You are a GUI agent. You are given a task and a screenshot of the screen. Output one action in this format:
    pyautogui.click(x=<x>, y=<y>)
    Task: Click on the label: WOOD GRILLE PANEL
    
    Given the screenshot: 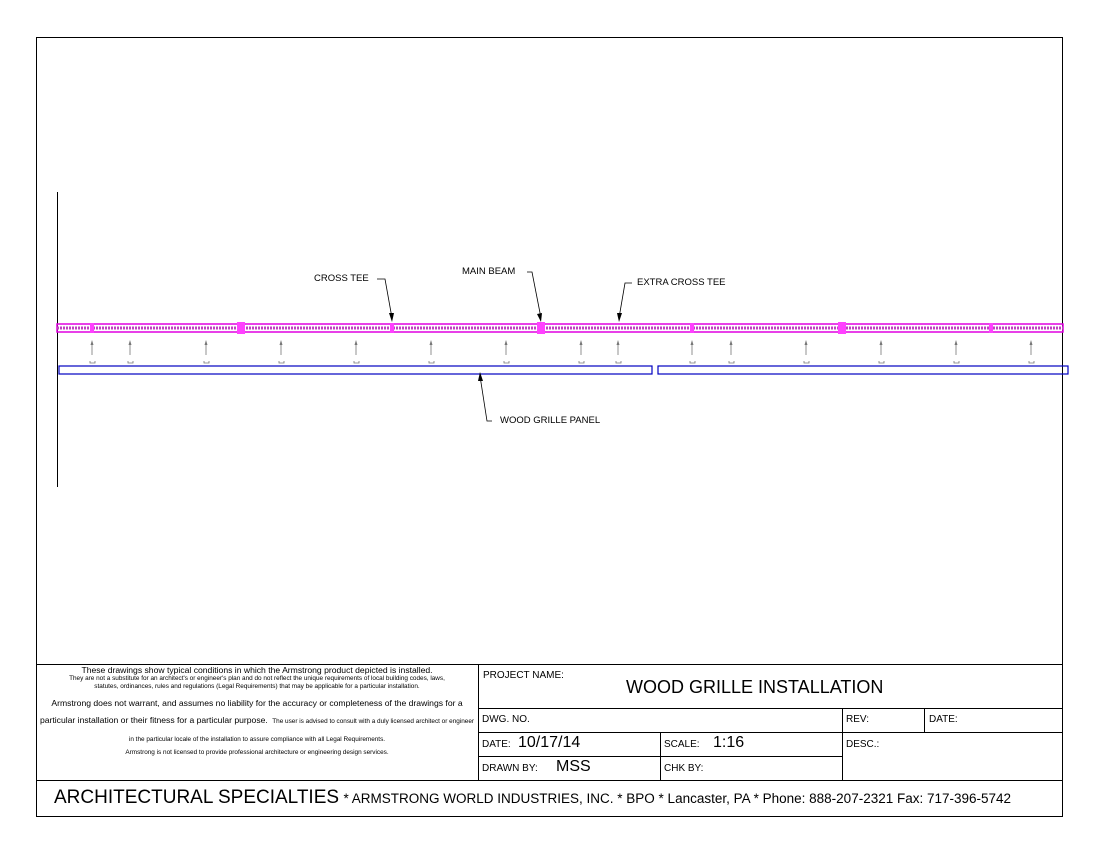 What is the action you would take?
    pyautogui.click(x=550, y=420)
    